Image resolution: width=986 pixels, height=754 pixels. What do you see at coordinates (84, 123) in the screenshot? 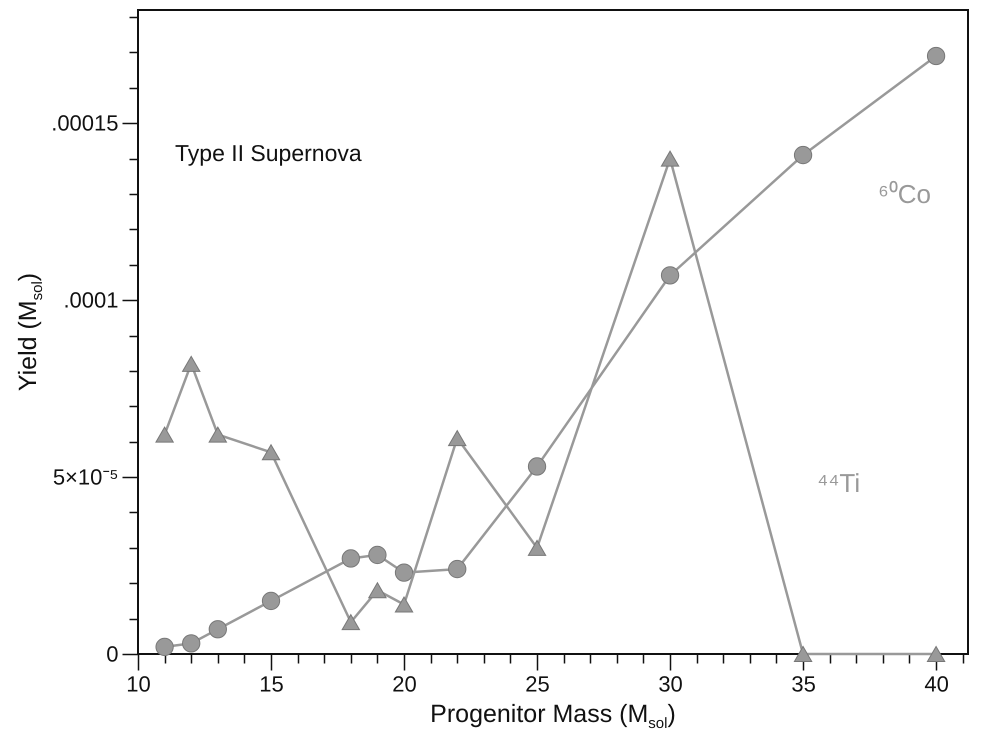
I see `y-tick-label: .00015` at bounding box center [84, 123].